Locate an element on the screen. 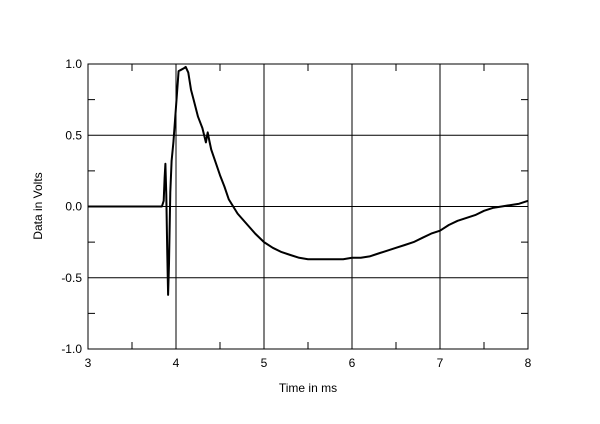  y-tick-label: -0.5 is located at coordinates (71, 278).